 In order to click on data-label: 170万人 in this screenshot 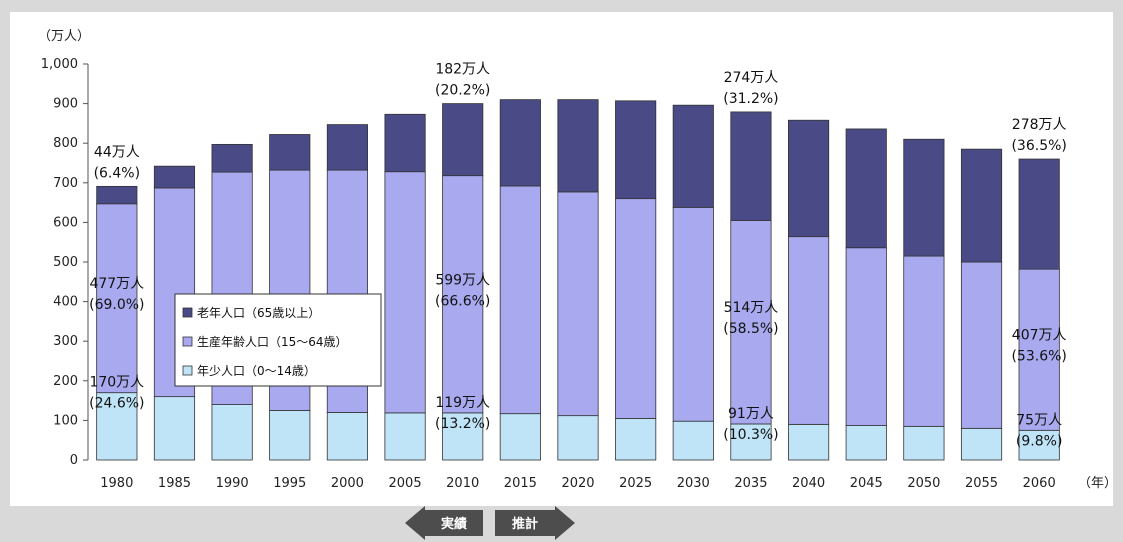, I will do `click(116, 383)`.